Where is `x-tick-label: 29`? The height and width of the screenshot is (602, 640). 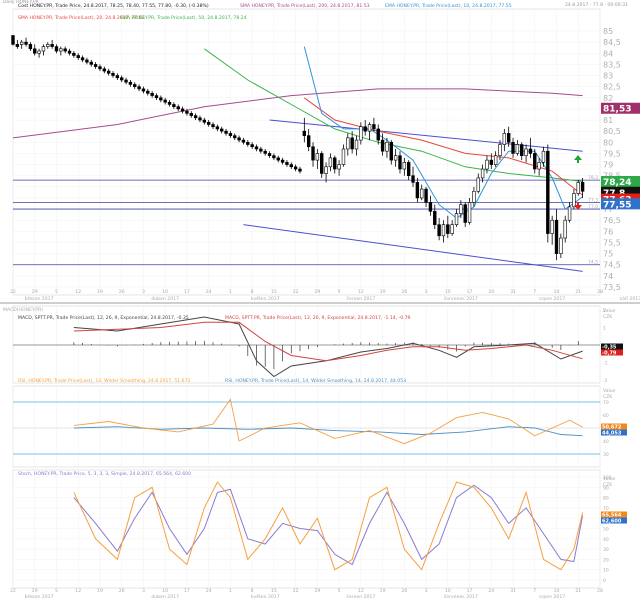
x-tick-label: 29 is located at coordinates (317, 292).